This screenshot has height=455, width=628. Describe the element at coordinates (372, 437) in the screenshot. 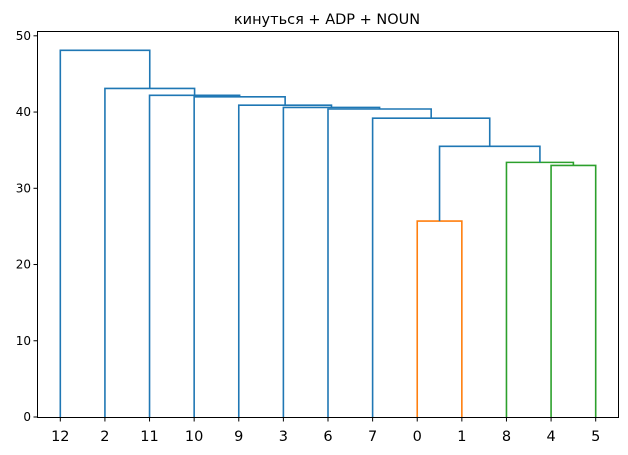

I see `x-tick-label: 7` at that location.